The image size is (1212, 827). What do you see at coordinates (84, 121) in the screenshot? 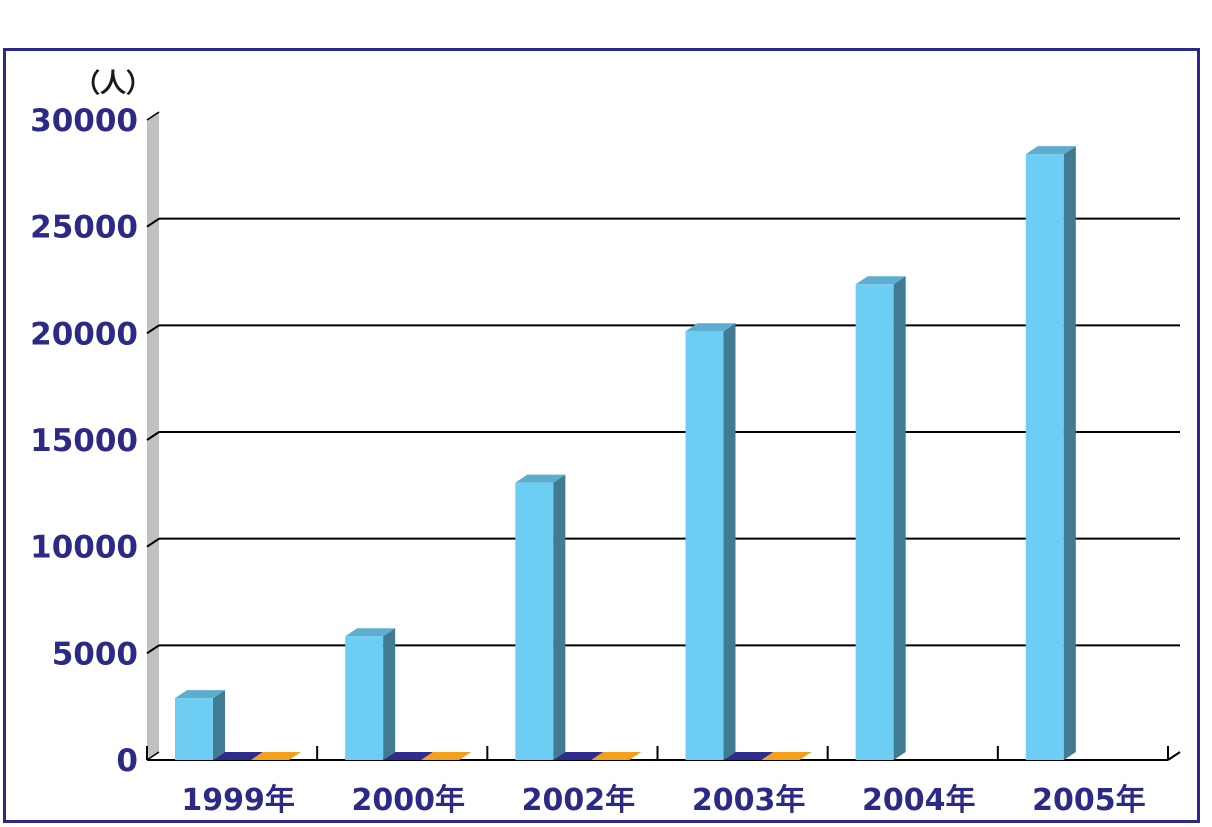
I see `y-tick-label: 30000` at bounding box center [84, 121].